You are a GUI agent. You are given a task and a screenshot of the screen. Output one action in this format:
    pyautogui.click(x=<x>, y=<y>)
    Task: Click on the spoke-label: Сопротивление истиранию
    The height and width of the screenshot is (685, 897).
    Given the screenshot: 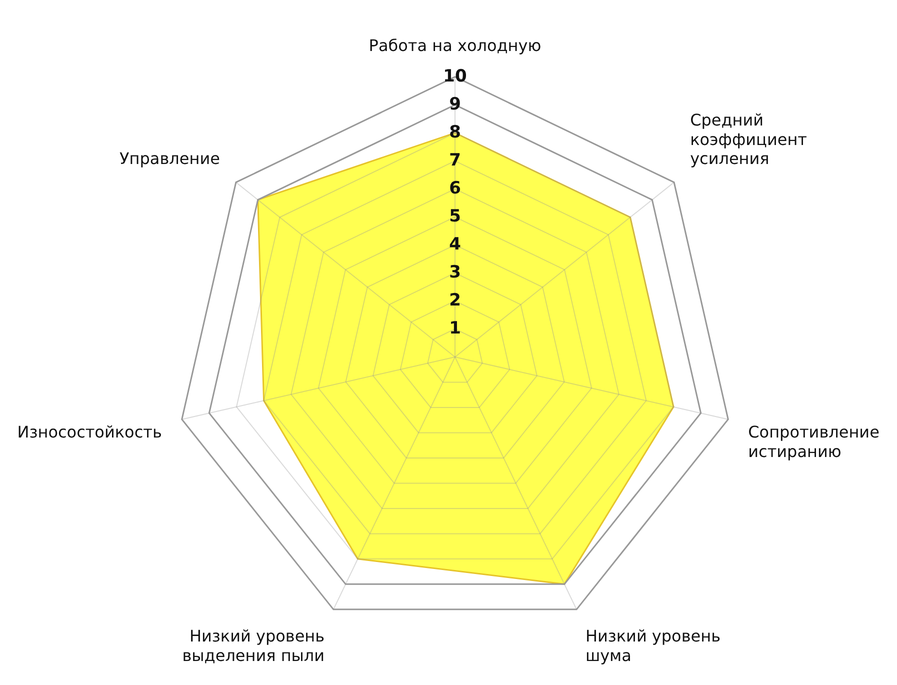 What is the action you would take?
    pyautogui.click(x=814, y=441)
    